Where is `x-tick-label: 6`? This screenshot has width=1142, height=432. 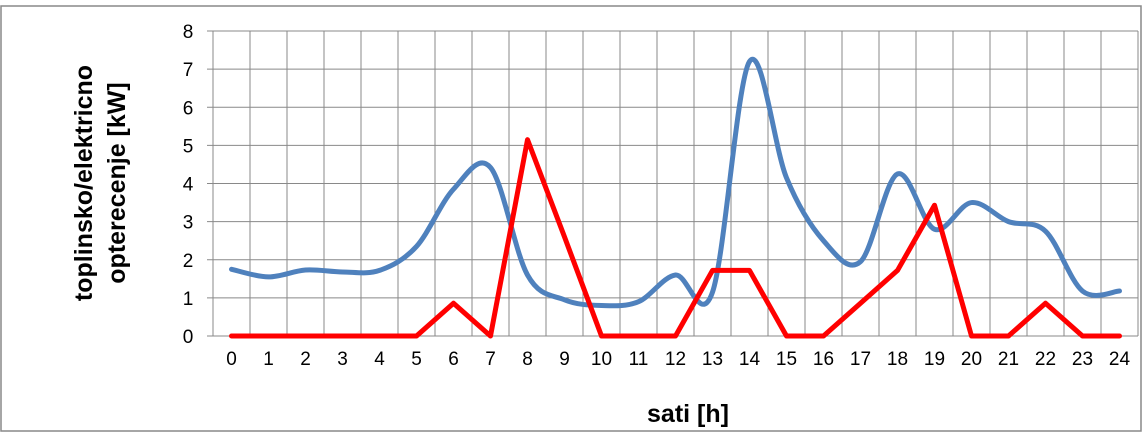
x-tick-label: 6 is located at coordinates (453, 359).